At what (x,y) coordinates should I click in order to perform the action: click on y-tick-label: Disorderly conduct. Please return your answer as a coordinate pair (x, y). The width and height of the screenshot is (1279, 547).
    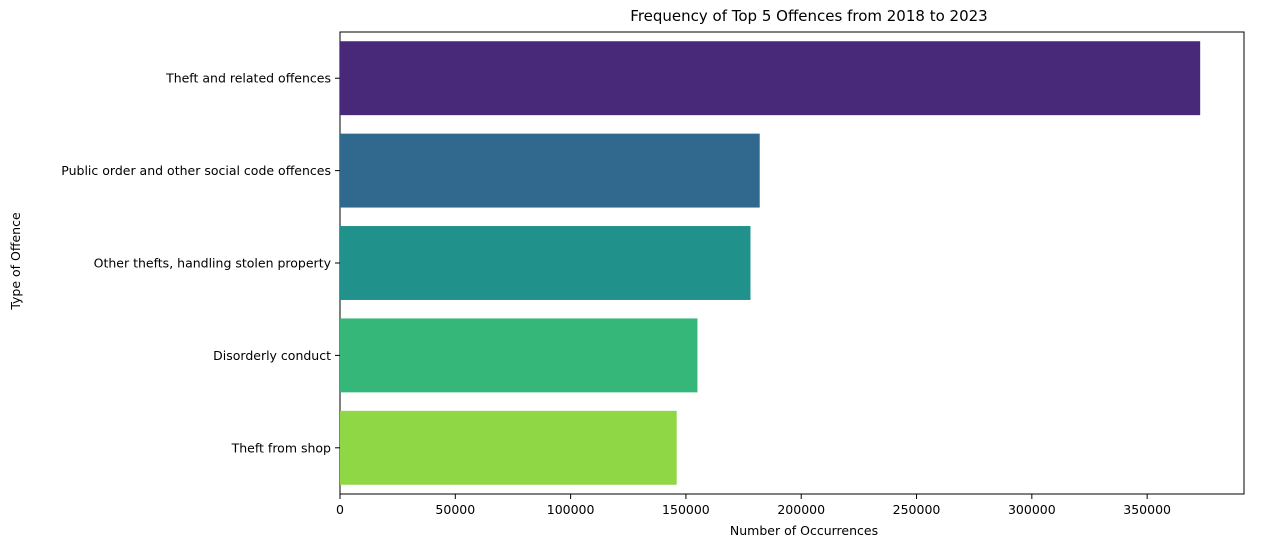
    Looking at the image, I should click on (272, 355).